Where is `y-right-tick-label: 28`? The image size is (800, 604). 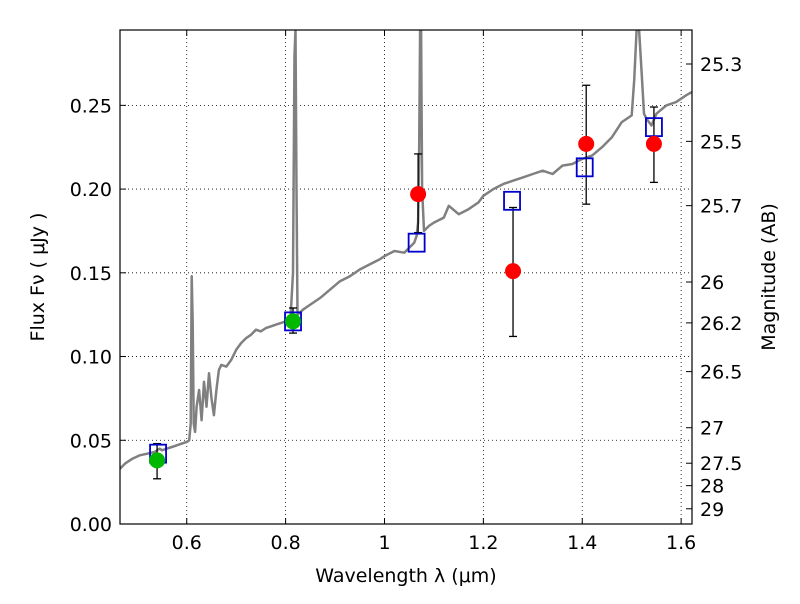 y-right-tick-label: 28 is located at coordinates (712, 487).